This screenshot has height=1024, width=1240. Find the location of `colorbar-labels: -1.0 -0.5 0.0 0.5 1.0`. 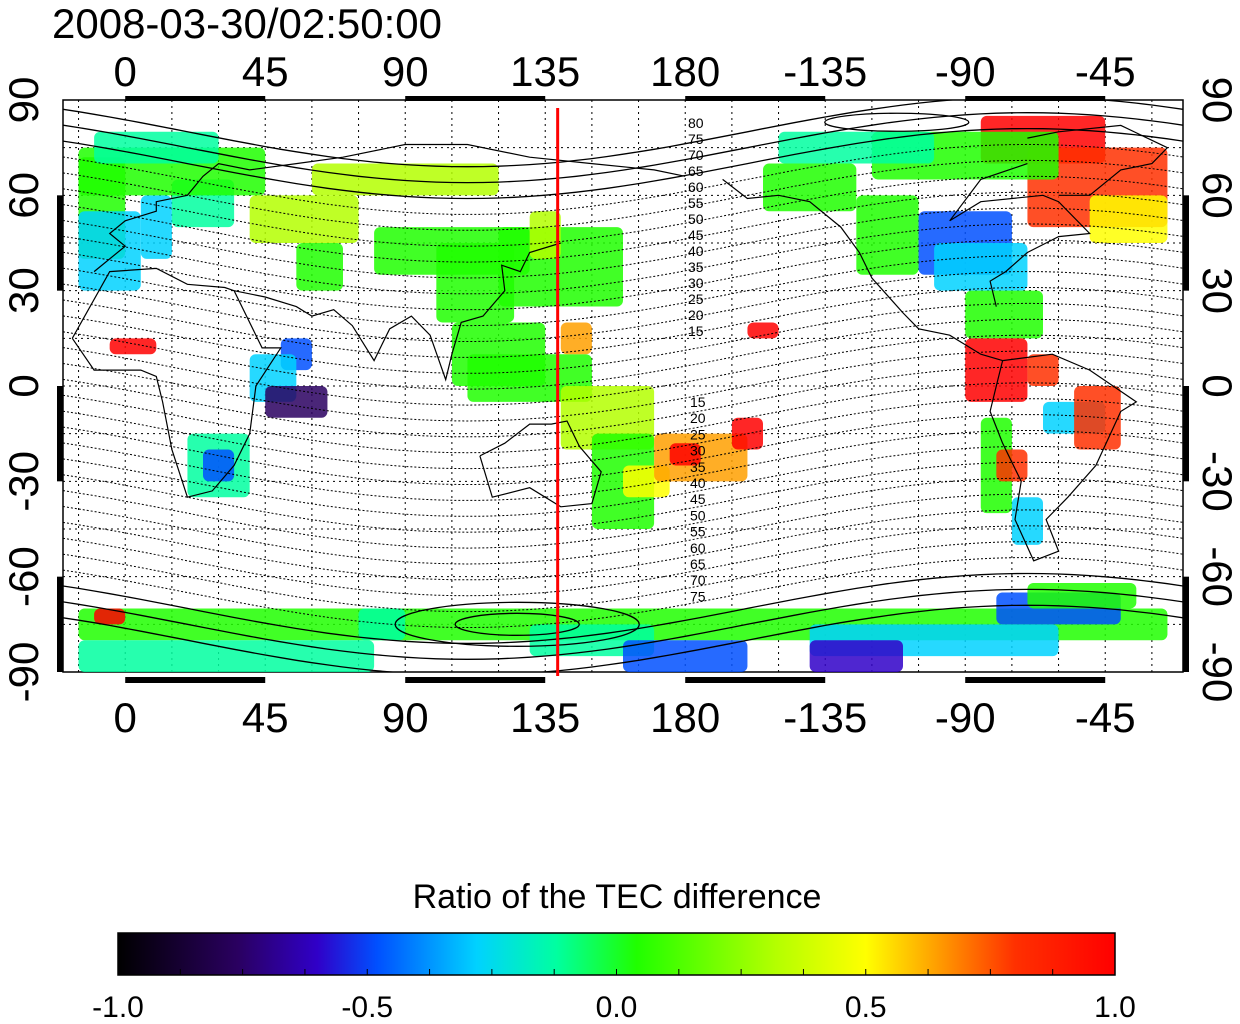

colorbar-labels: -1.0 -0.5 0.0 0.5 1.0 is located at coordinates (614, 1007).